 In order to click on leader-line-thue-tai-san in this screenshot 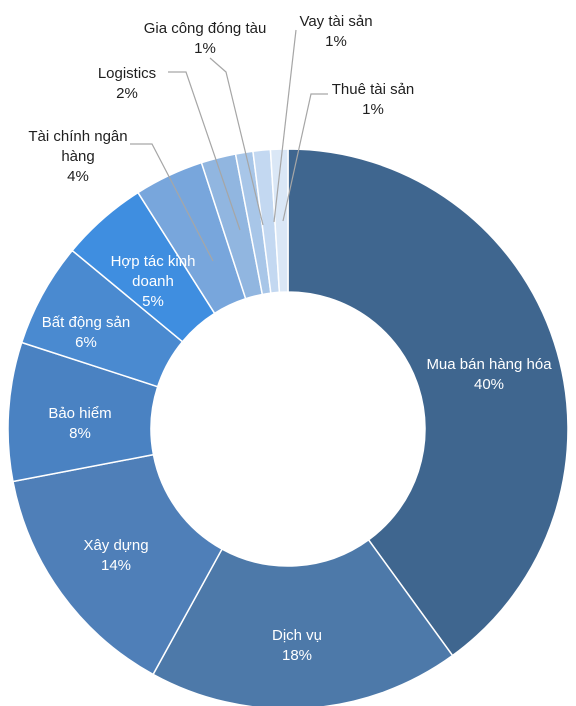, I will do `click(305, 157)`.